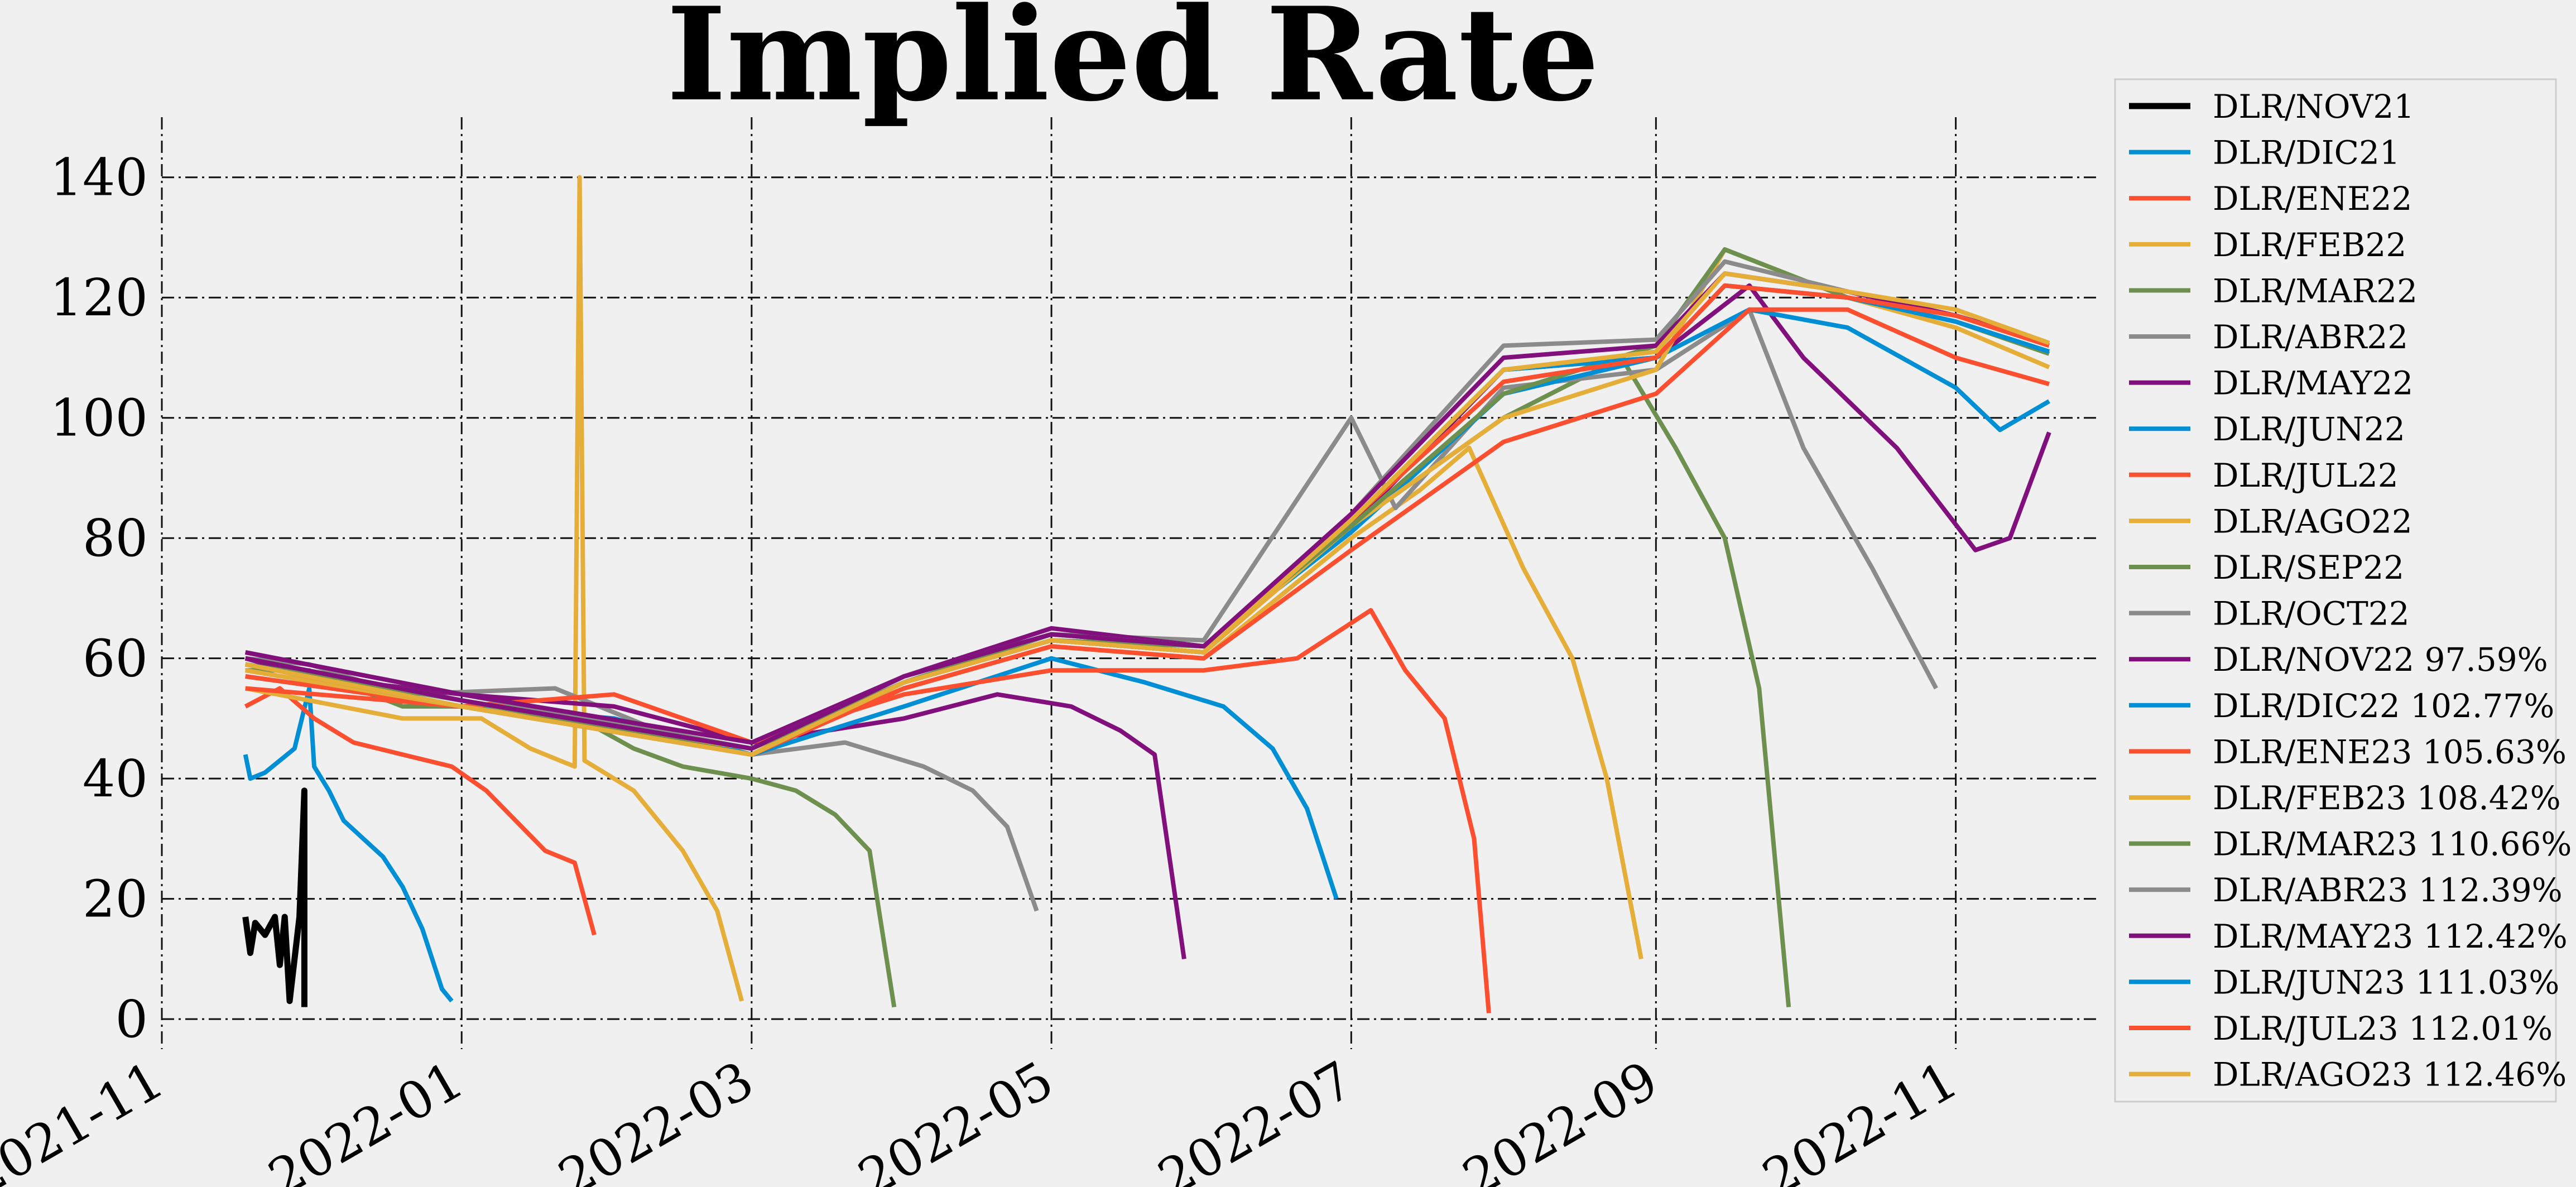  I want to click on legend-label: DLR/MAY23 112.42%, so click(2390, 936).